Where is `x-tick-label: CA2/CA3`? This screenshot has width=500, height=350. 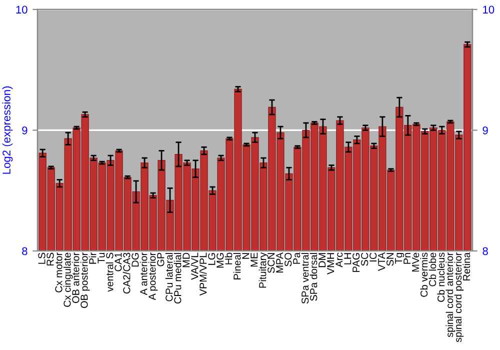 x-tick-label: CA2/CA3 is located at coordinates (126, 273).